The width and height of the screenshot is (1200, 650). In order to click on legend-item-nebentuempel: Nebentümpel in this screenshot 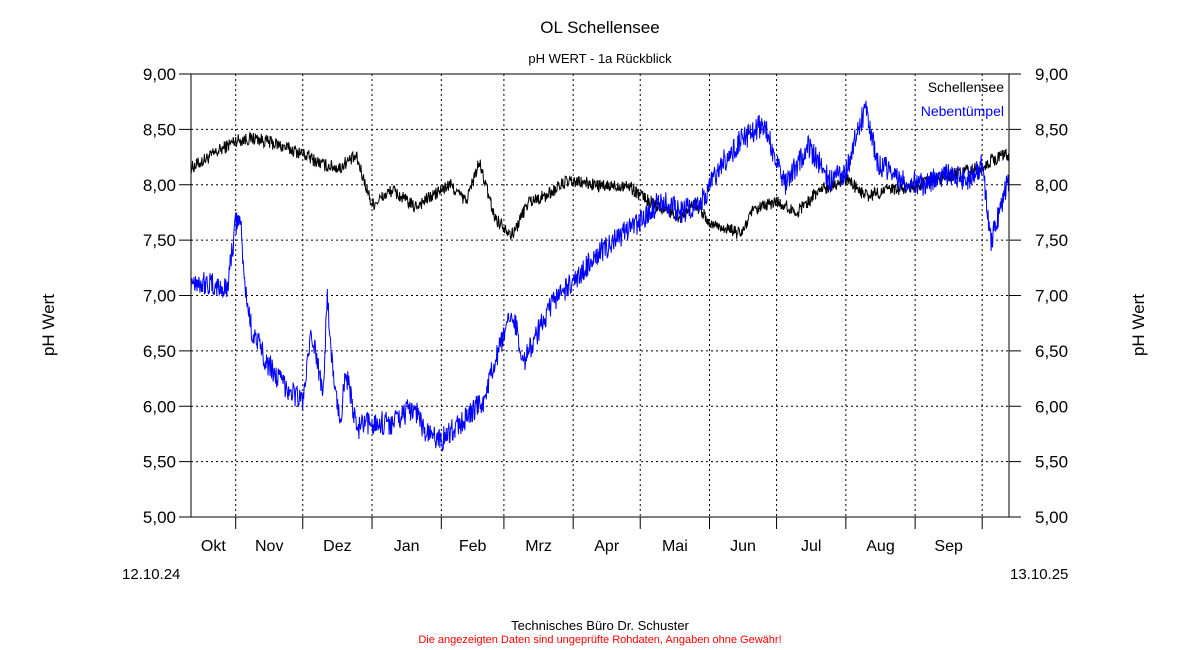, I will do `click(962, 111)`.